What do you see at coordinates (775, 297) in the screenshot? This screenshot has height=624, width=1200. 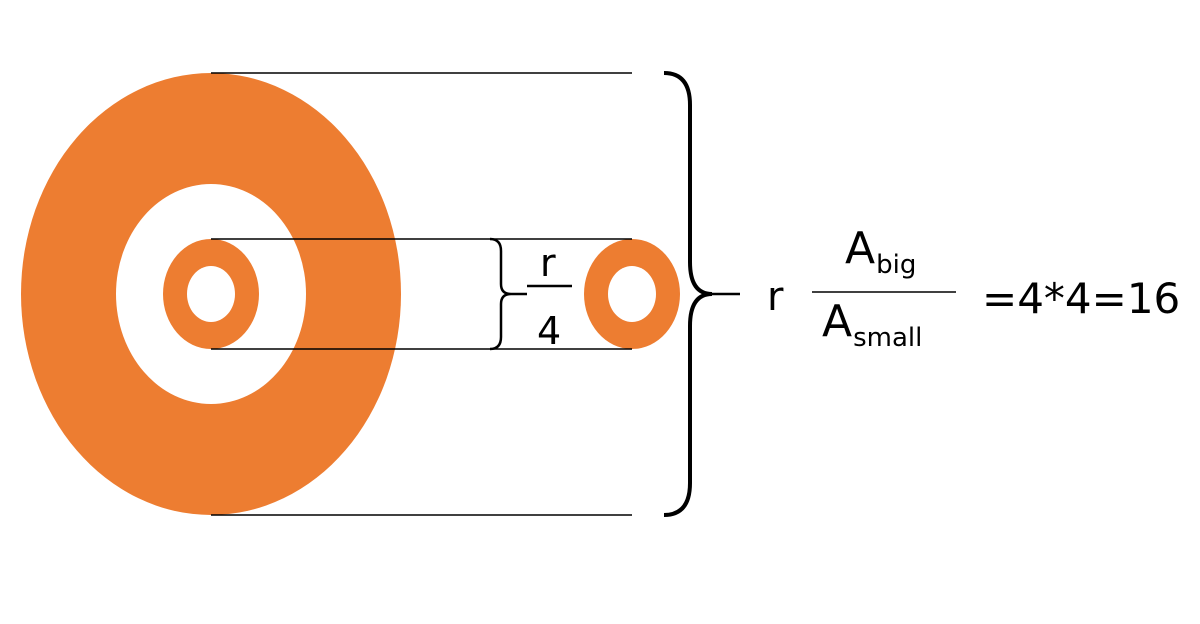 I see `ratio-prefix: r` at bounding box center [775, 297].